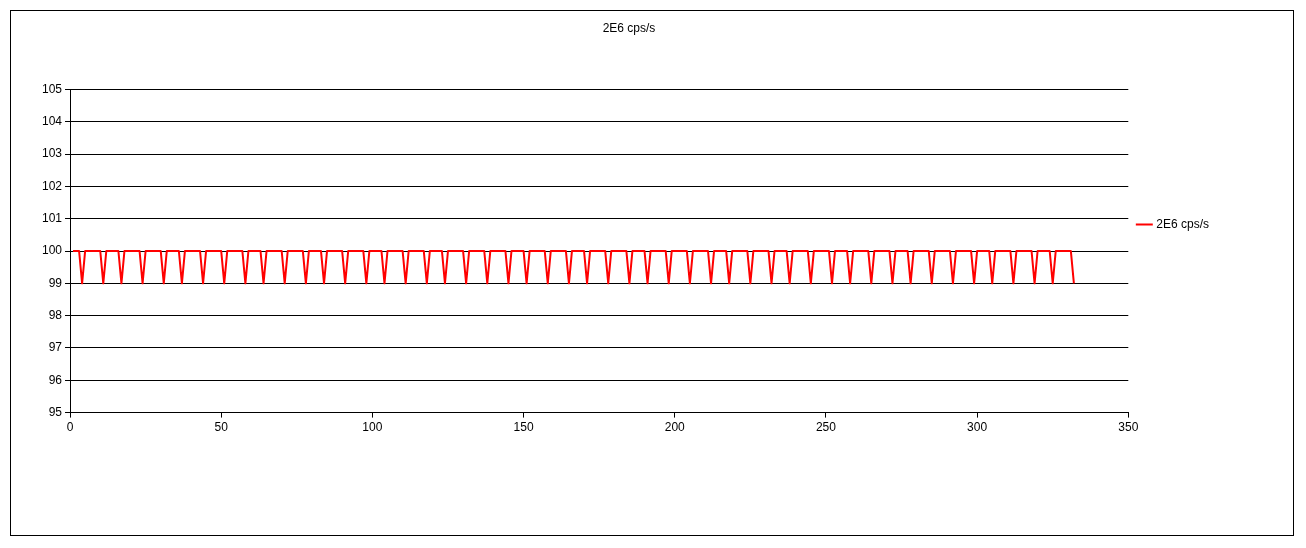 The height and width of the screenshot is (548, 1306). I want to click on chart-title: 2E6 cps/s, so click(629, 27).